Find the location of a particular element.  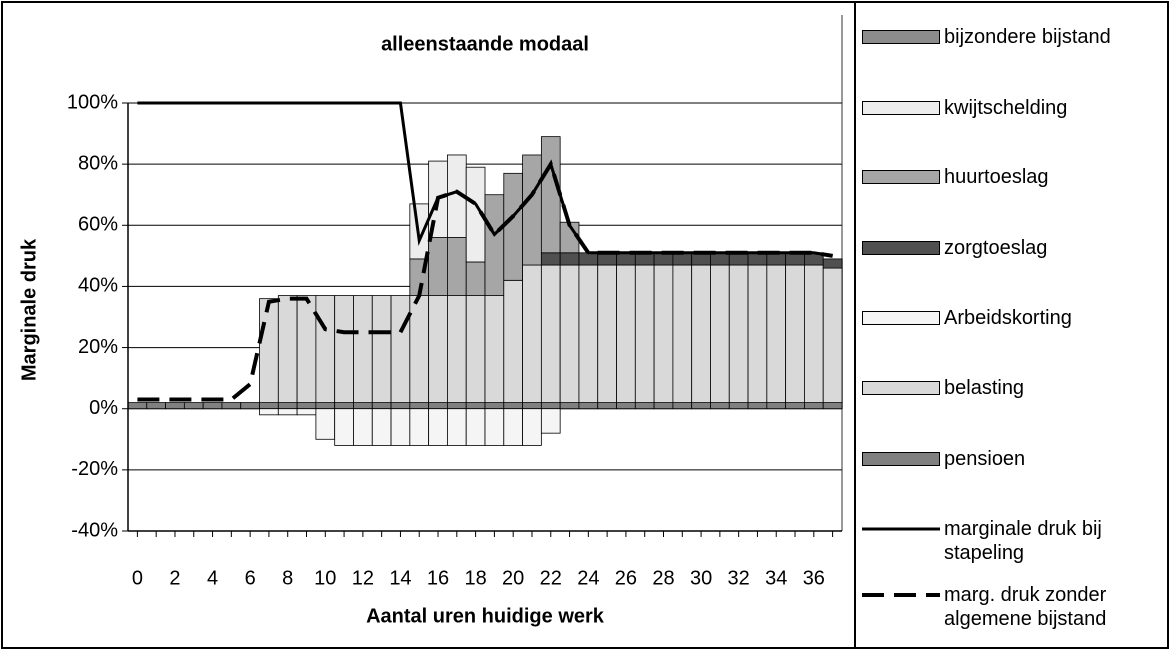

legend-entry: bijzondere bijstand is located at coordinates (1014, 37).